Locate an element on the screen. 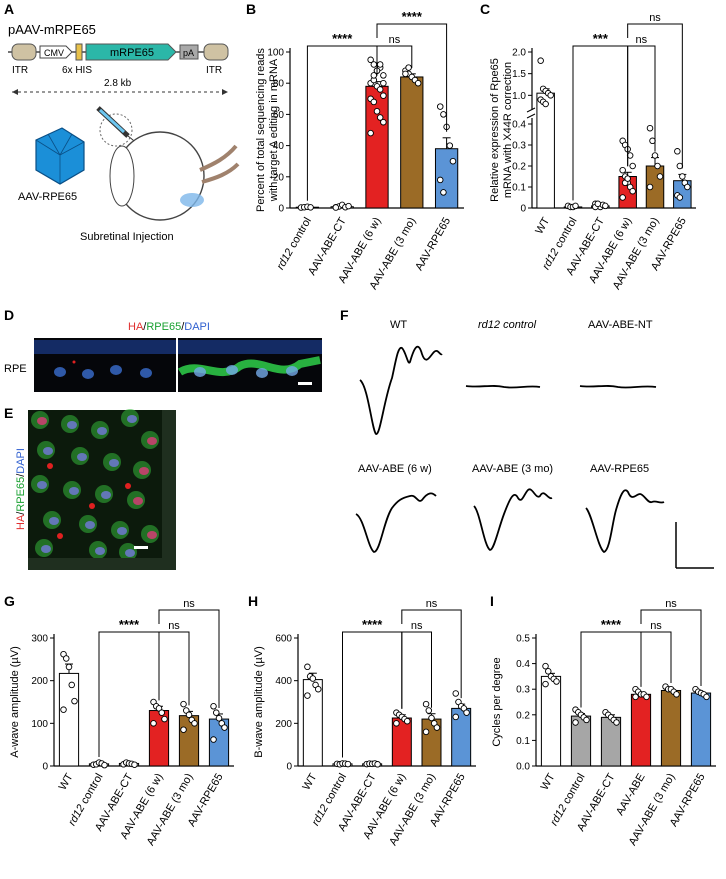 Image resolution: width=726 pixels, height=879 pixels. stain-dapi-e: DAPI is located at coordinates (21, 461).